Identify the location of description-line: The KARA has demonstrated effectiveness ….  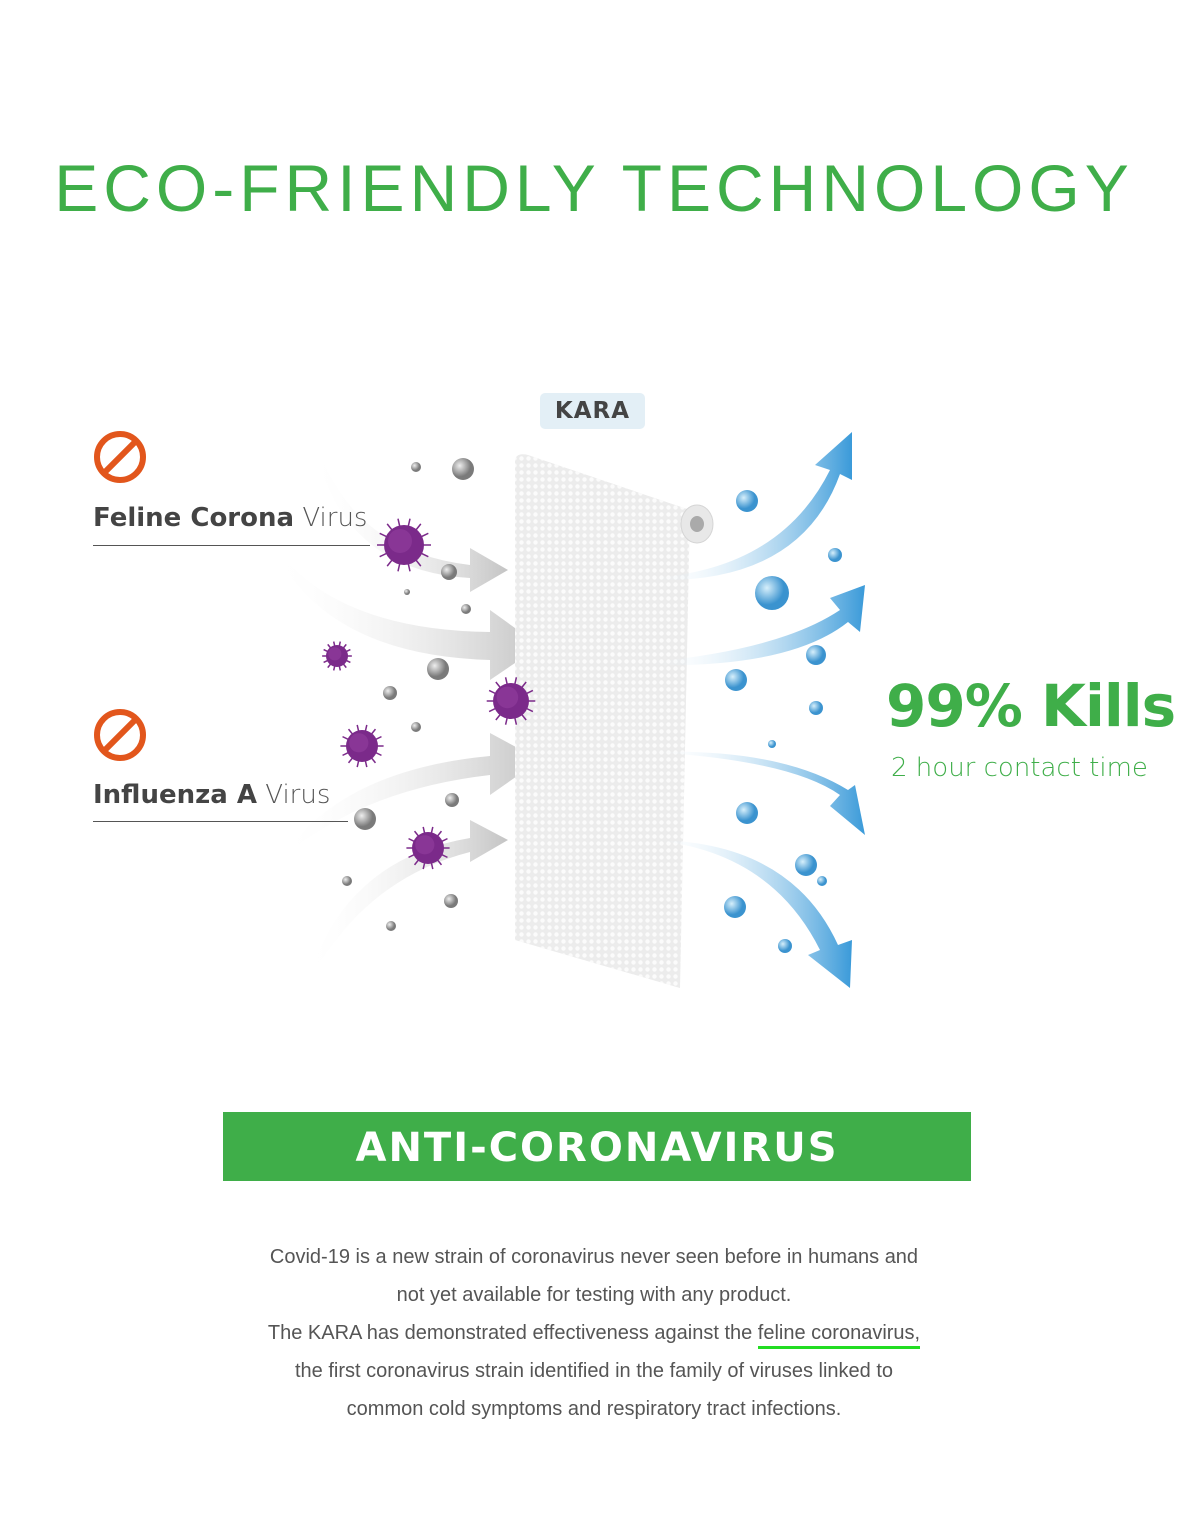
(594, 1333).